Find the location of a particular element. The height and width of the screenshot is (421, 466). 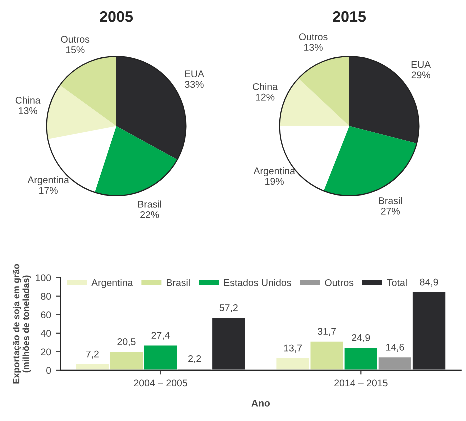

data-label: 33% is located at coordinates (194, 84).